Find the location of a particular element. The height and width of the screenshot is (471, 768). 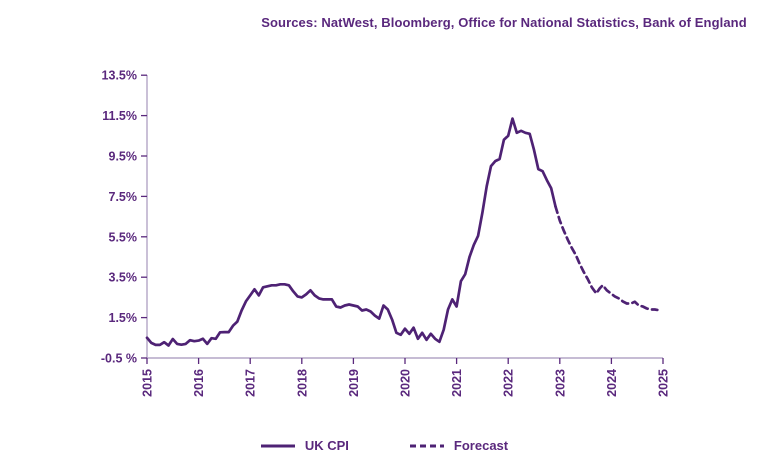

y-tick-label: 1.5% is located at coordinates (123, 318).